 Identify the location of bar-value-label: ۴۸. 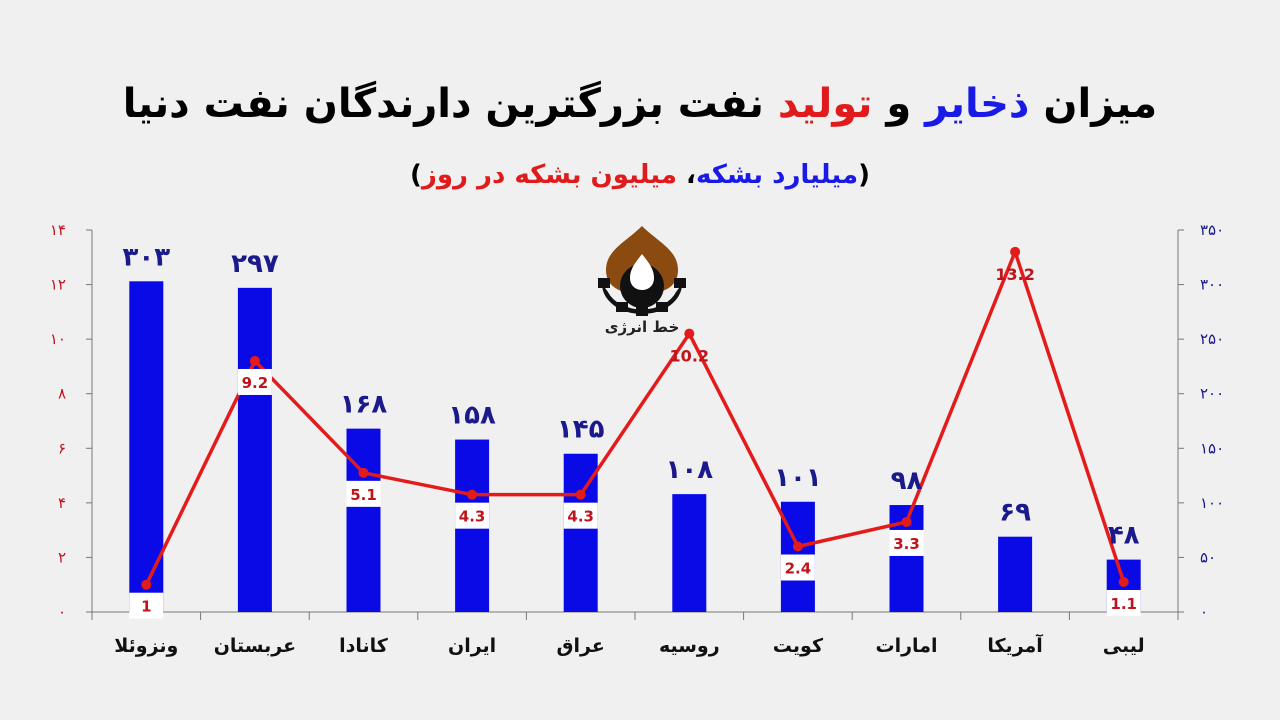
(1124, 536).